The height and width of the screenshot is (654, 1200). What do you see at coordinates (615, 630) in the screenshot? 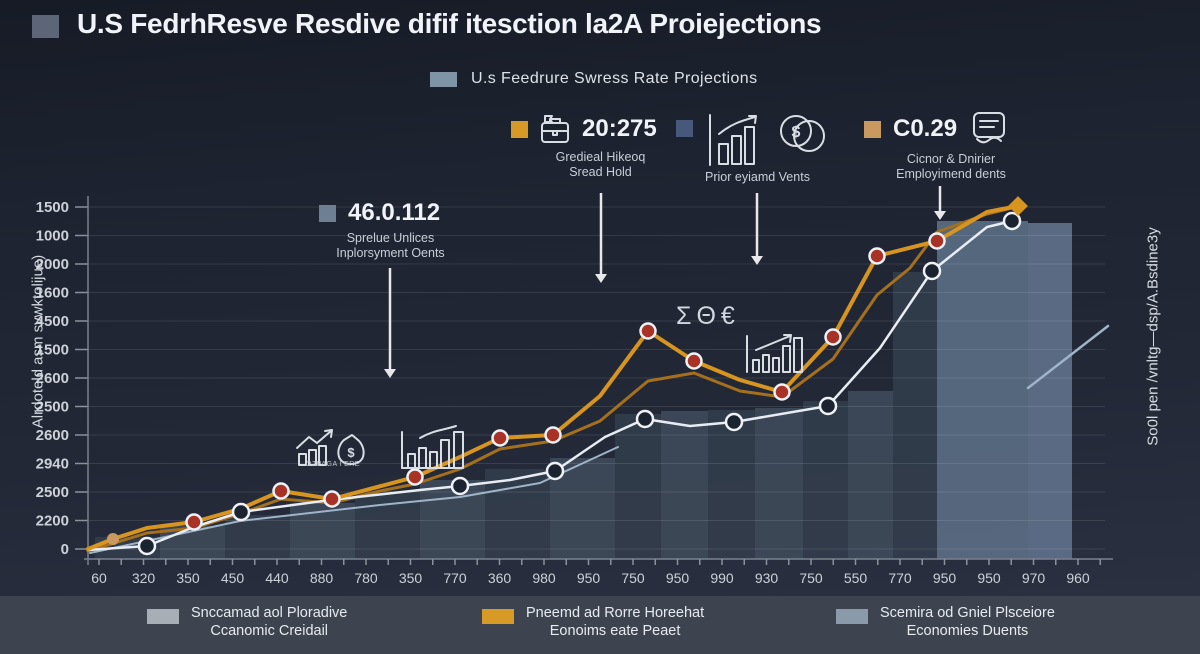
I see `legend-2-line2: Eonoims eate Peaet` at bounding box center [615, 630].